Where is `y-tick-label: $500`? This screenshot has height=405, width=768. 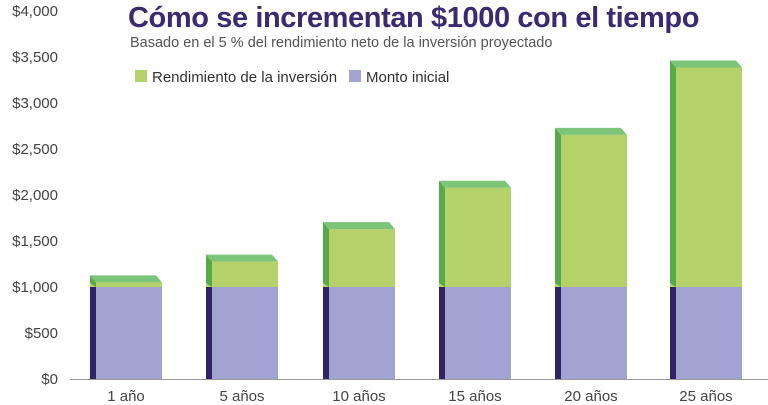
y-tick-label: $500 is located at coordinates (41, 333).